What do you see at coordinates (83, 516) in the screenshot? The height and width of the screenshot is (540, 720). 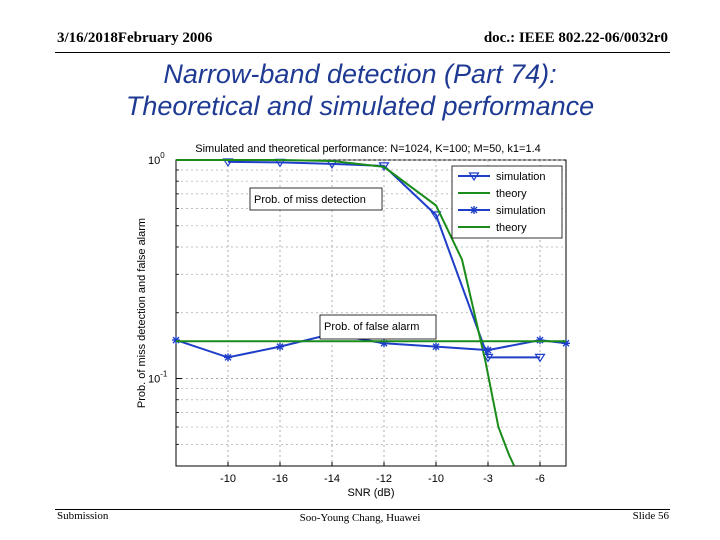 I see `footer-submission: Submission` at bounding box center [83, 516].